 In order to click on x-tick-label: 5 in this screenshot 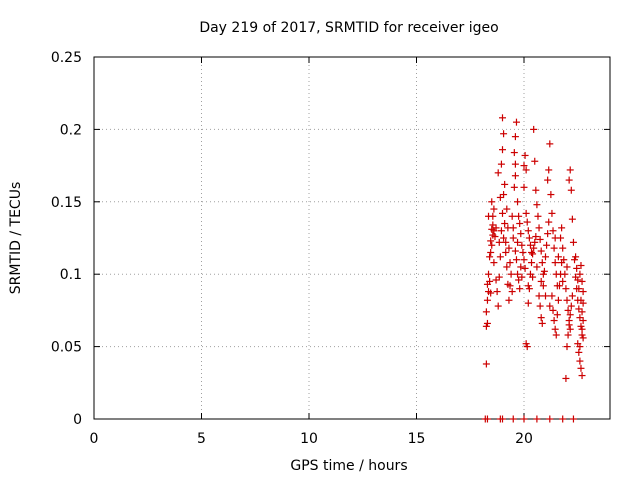, I will do `click(201, 439)`.